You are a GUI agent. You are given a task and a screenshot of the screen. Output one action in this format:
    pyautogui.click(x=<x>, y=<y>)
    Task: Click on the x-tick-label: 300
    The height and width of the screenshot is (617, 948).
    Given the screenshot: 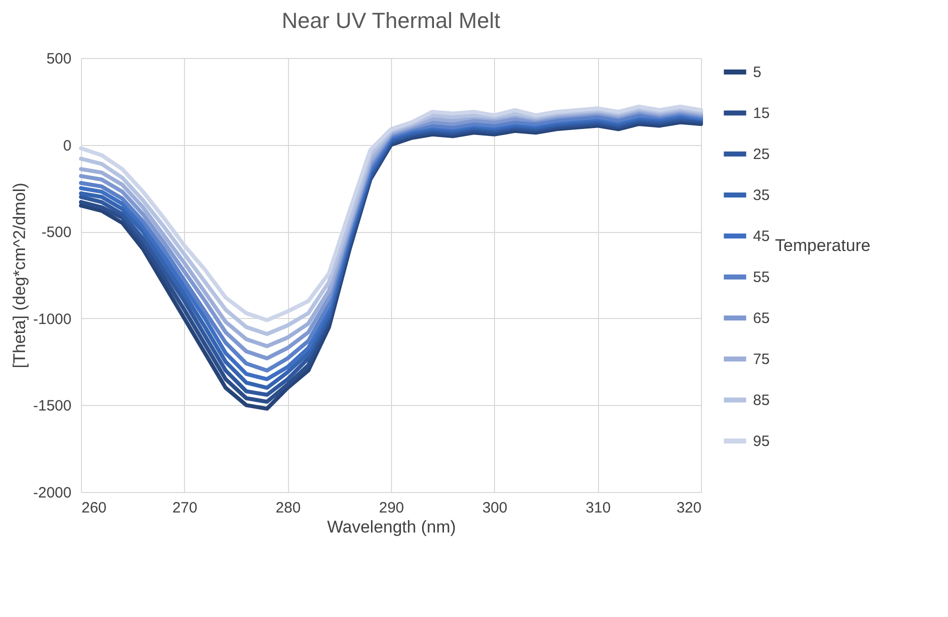 What is the action you would take?
    pyautogui.click(x=495, y=508)
    